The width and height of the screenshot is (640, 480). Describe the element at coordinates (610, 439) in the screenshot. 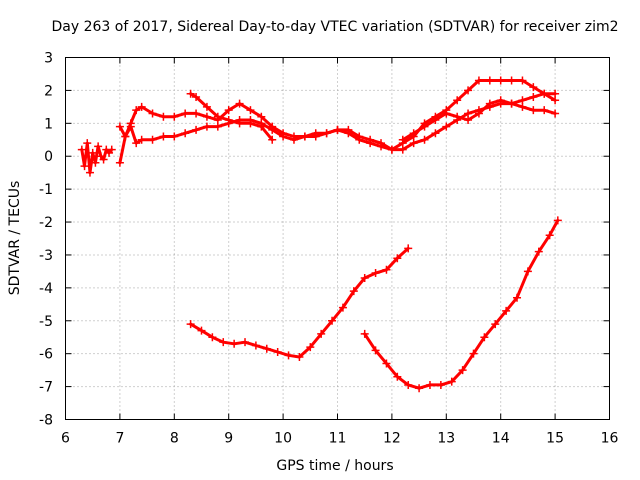

I see `x-tick-label: 16` at that location.